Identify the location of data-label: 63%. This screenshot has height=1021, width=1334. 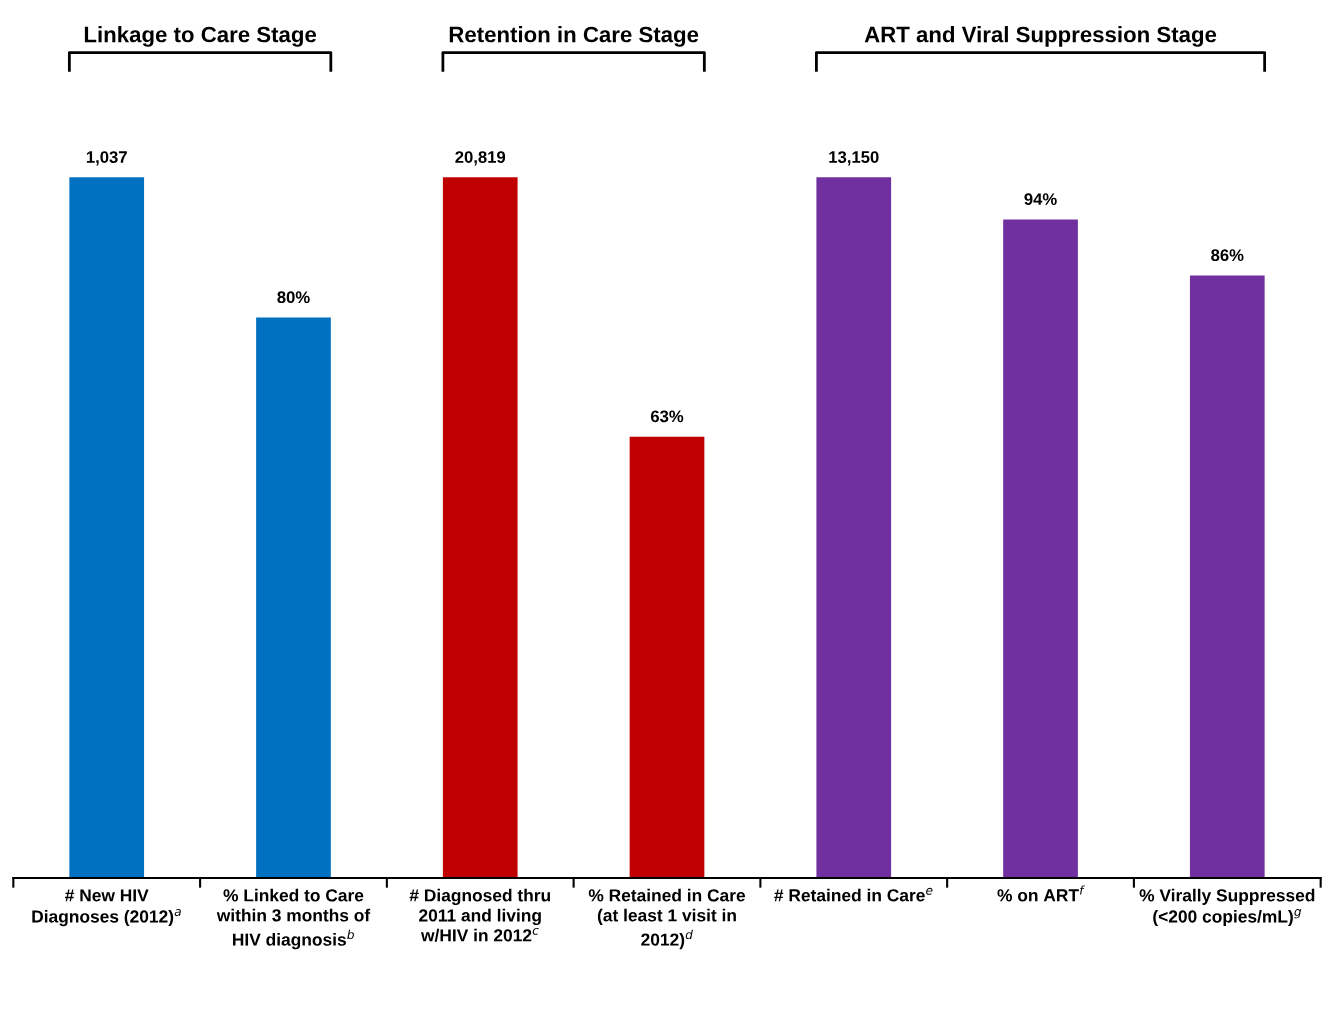
(667, 416).